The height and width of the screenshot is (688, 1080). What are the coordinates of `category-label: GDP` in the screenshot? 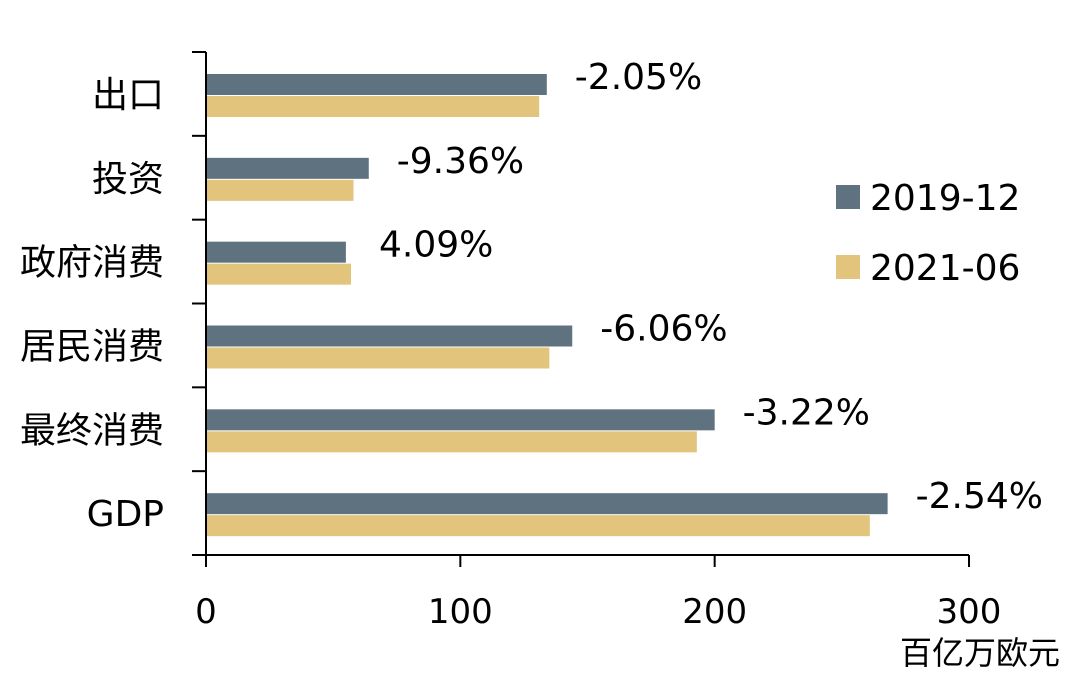 It's located at (125, 514).